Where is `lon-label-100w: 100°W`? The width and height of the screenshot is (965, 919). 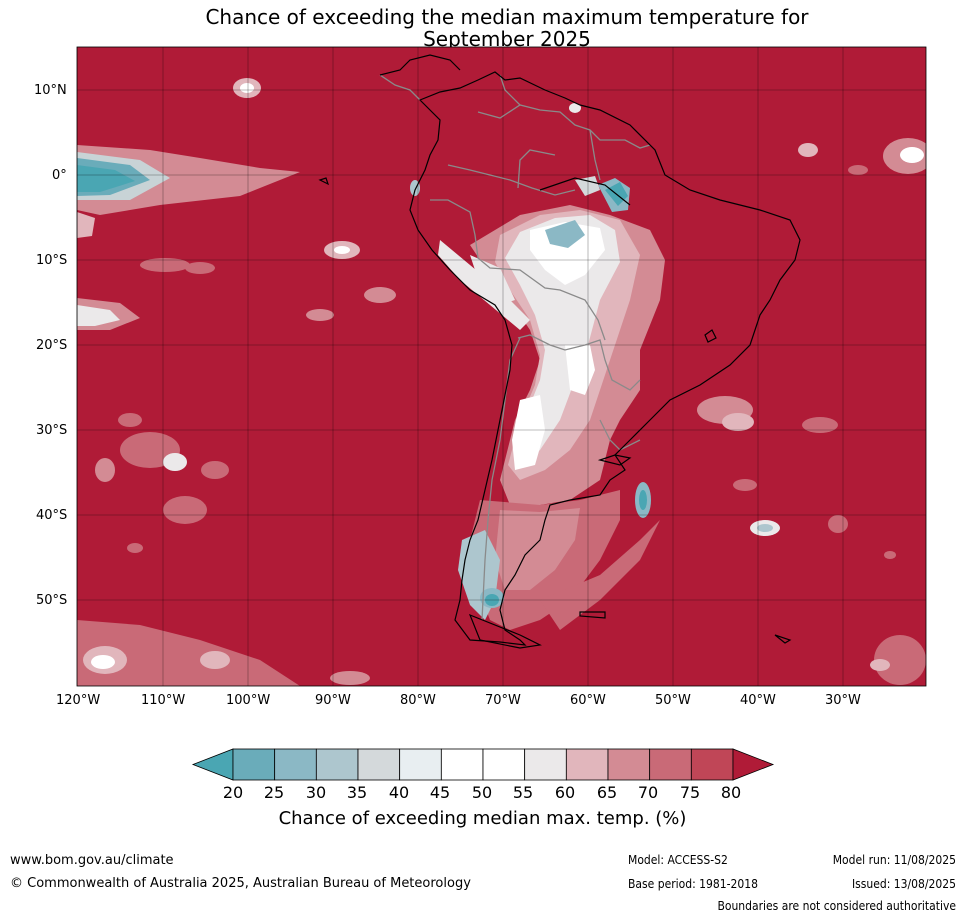
lon-label-100w: 100°W is located at coordinates (248, 700).